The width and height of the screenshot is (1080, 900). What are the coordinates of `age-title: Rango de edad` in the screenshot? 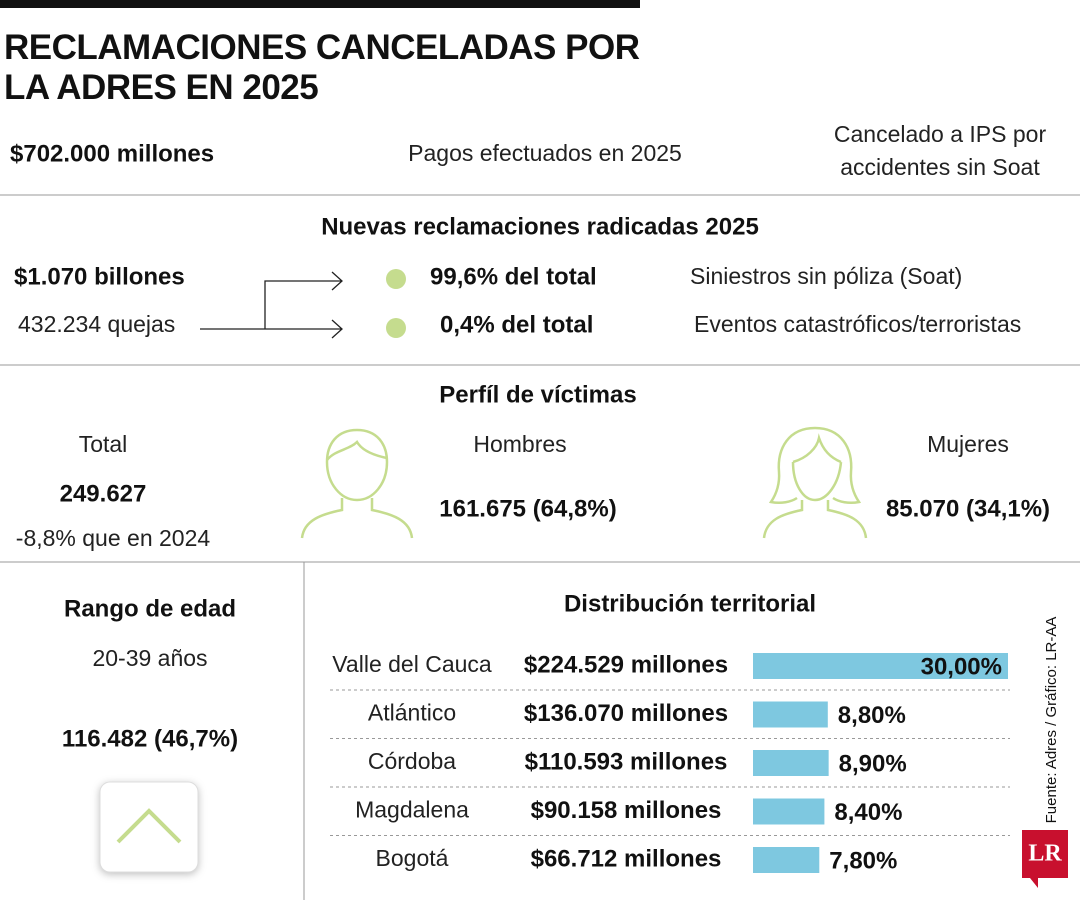 It's located at (150, 608).